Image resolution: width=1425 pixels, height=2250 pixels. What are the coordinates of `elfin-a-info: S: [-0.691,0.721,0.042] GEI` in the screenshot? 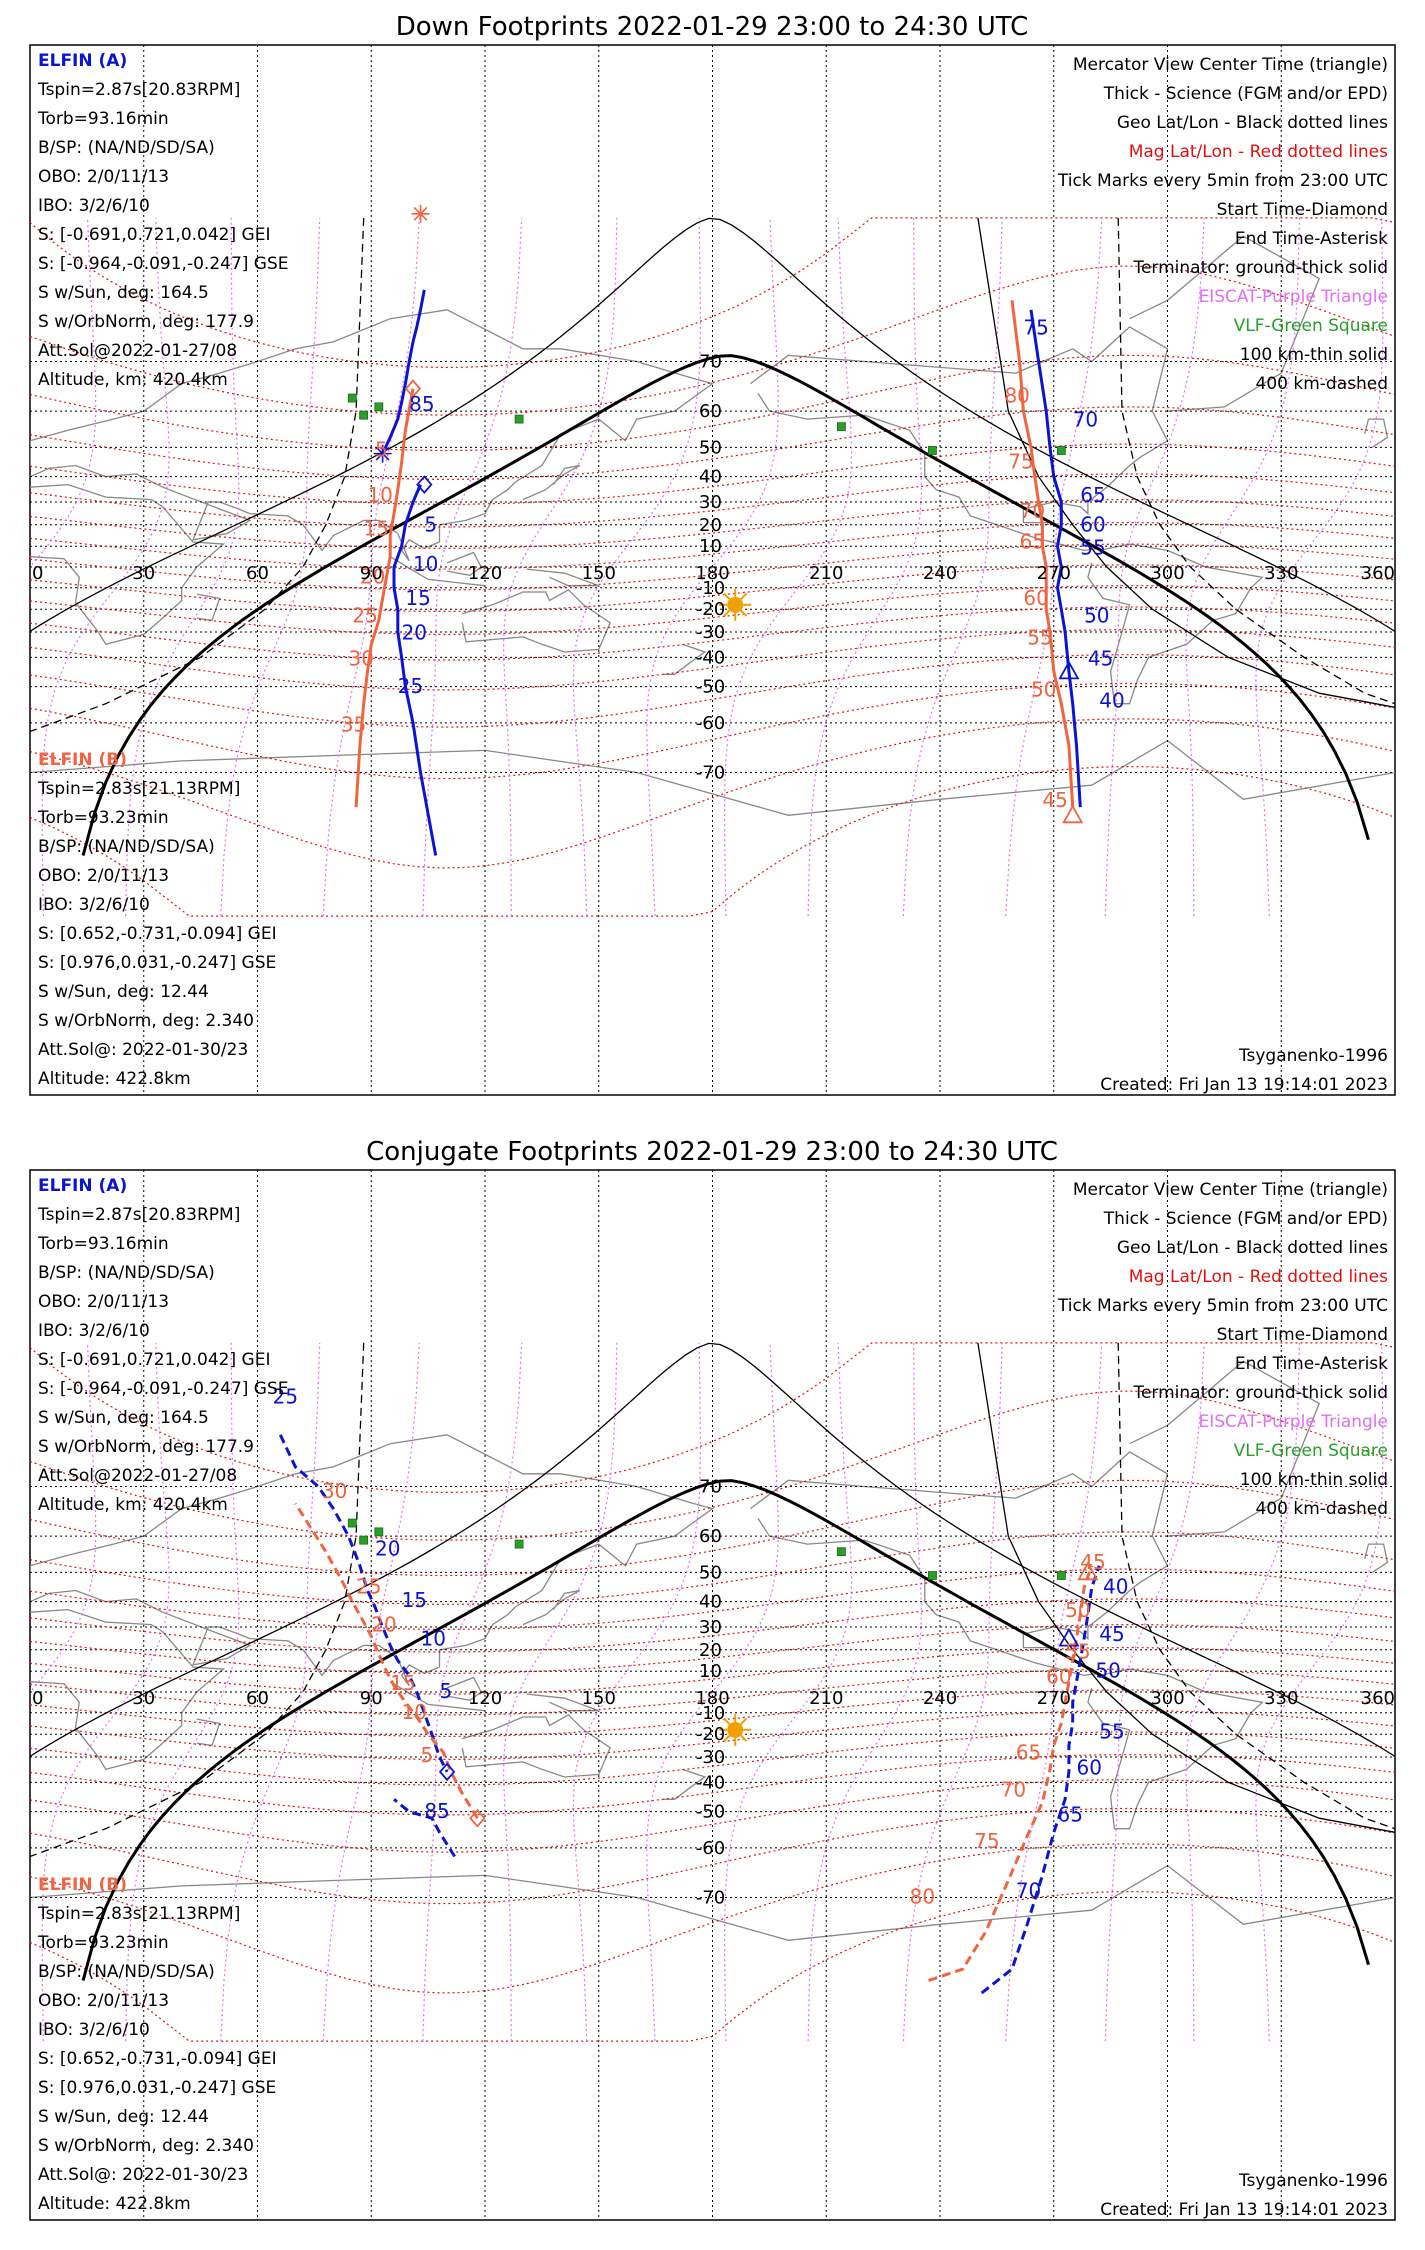 It's located at (154, 1360).